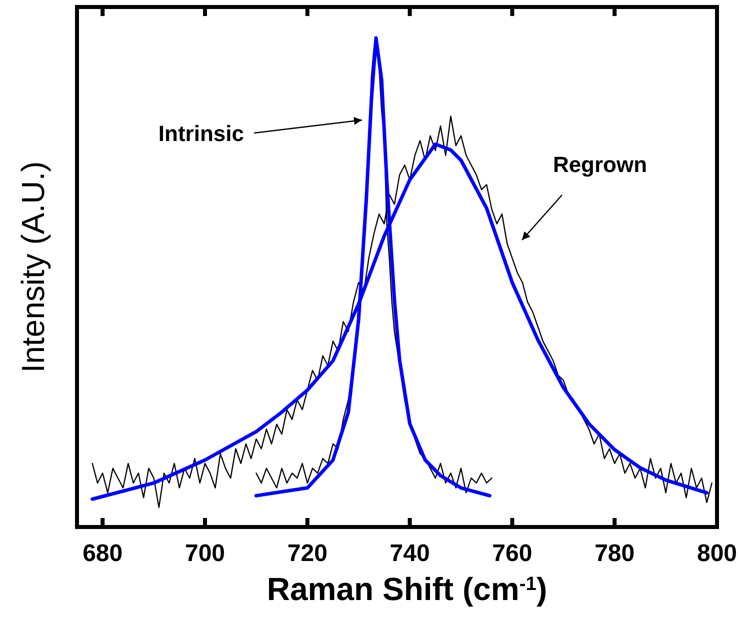 This screenshot has height=623, width=738. Describe the element at coordinates (102, 553) in the screenshot. I see `x-tick-label: 680` at that location.